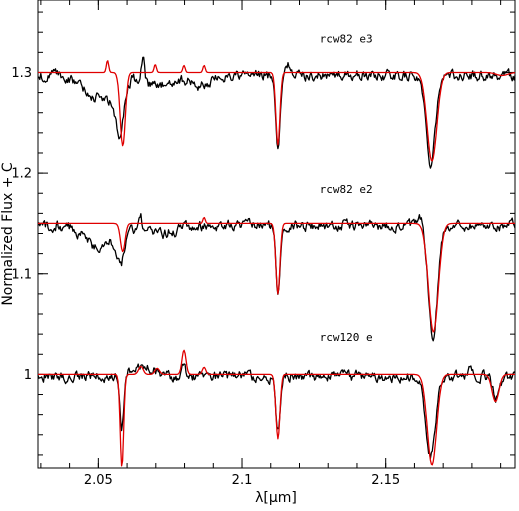 This screenshot has width=519, height=511. What do you see at coordinates (242, 480) in the screenshot?
I see `x-tick-label: 2.1` at bounding box center [242, 480].